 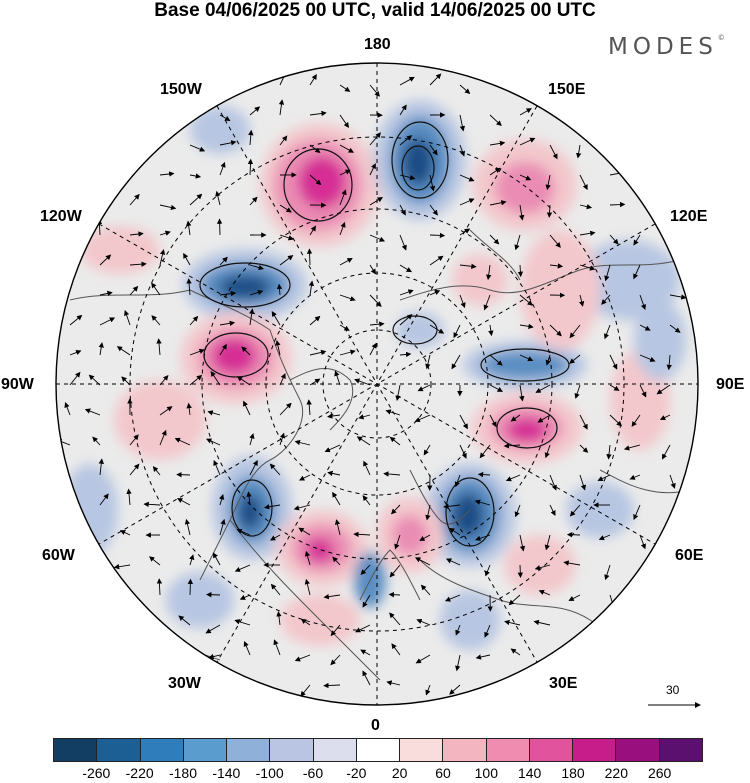 I want to click on brand-name: MODES, so click(x=663, y=47).